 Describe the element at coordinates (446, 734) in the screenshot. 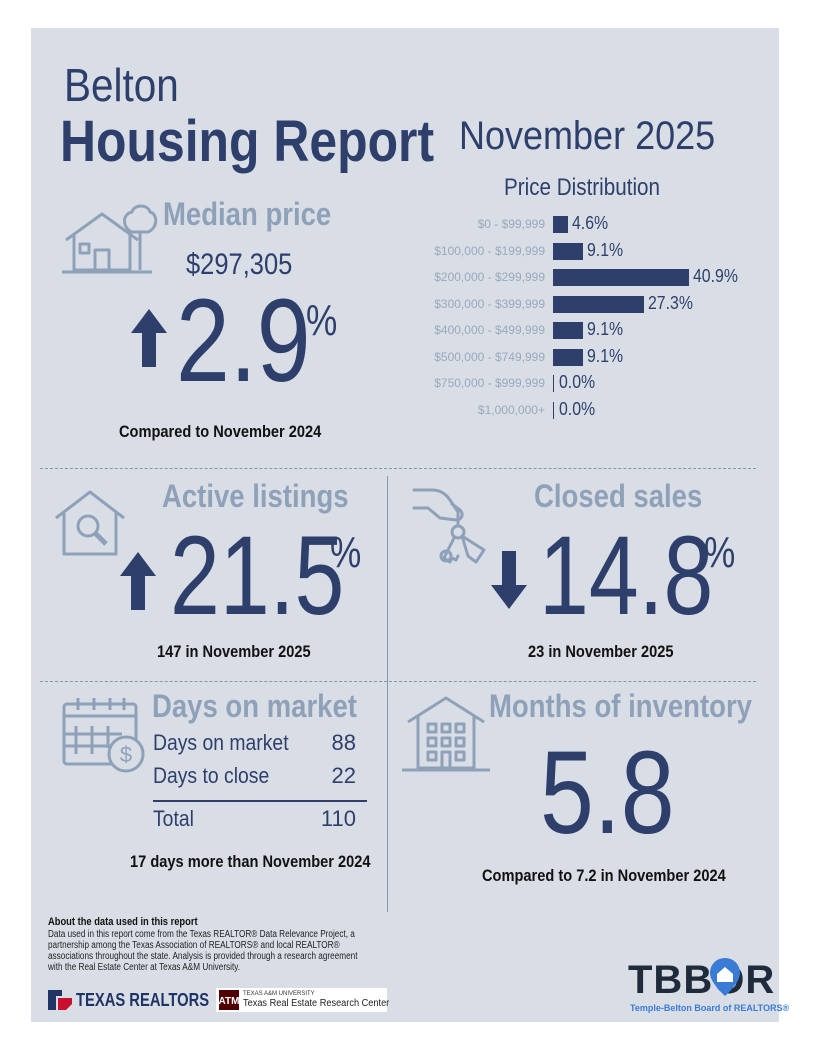

I see `building-icon` at that location.